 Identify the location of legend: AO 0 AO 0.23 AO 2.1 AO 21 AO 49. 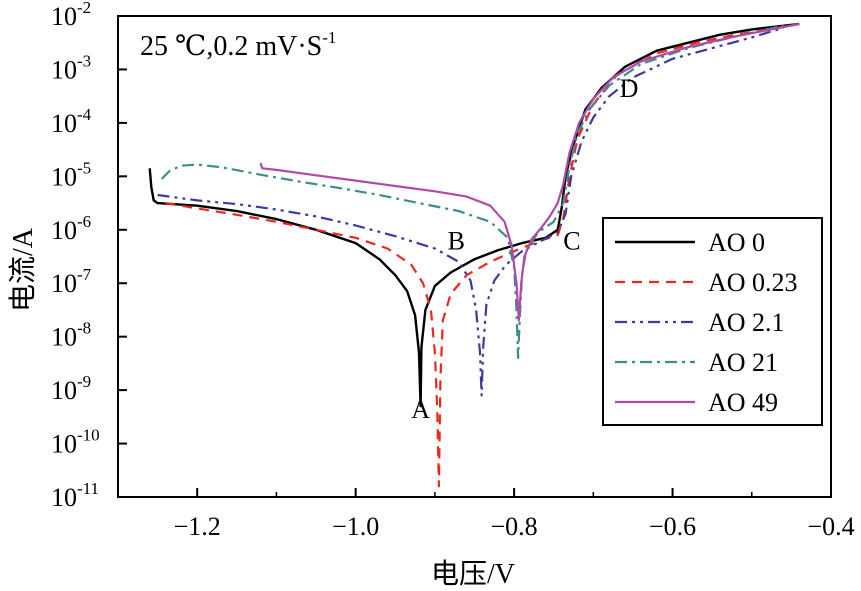
(712, 321).